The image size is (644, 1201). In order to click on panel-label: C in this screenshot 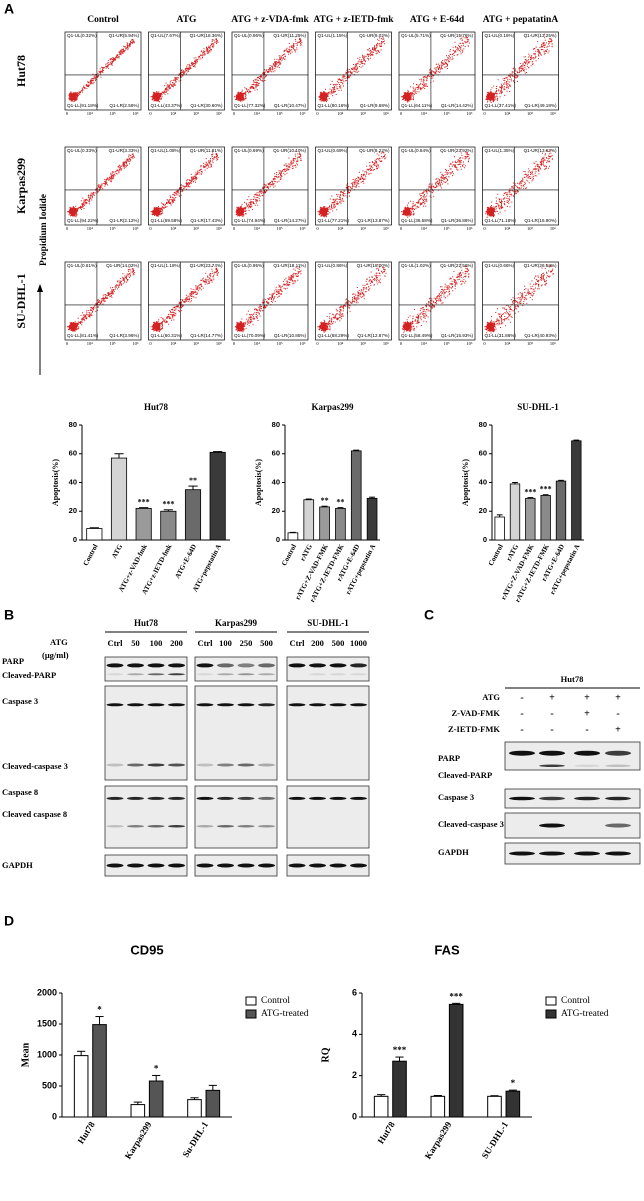, I will do `click(429, 615)`.